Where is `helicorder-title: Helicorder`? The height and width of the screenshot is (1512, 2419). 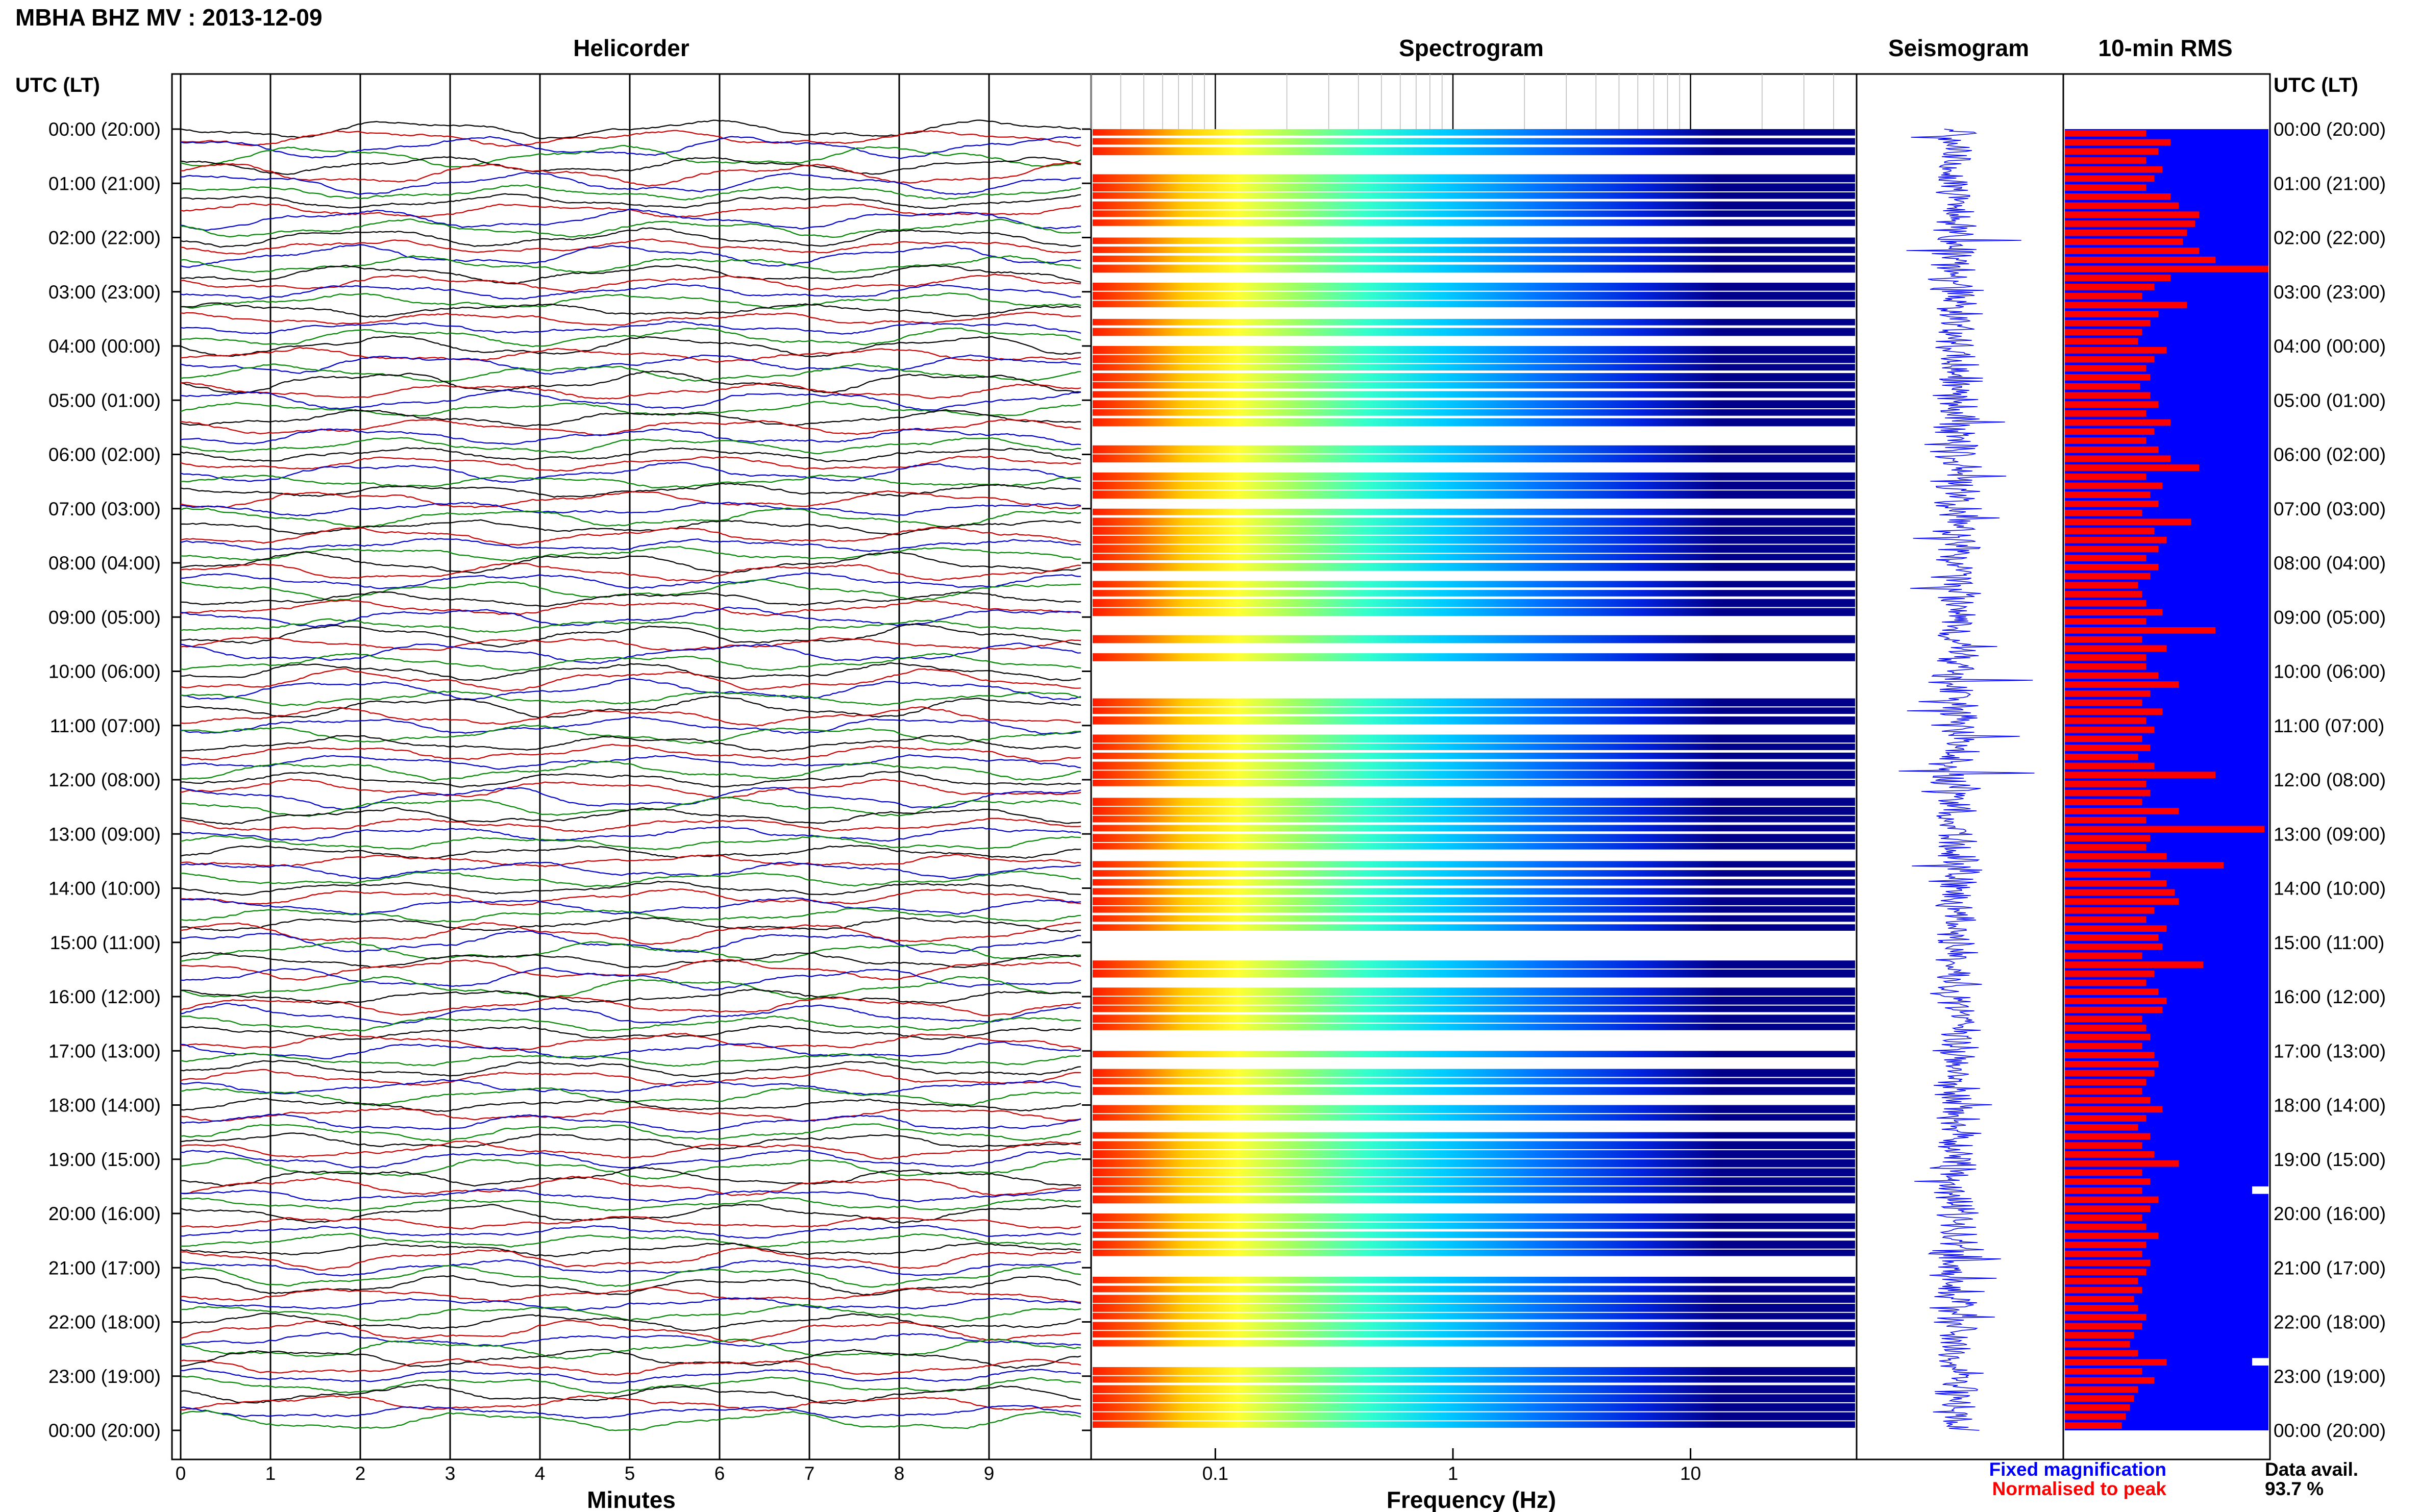
helicorder-title: Helicorder is located at coordinates (631, 48).